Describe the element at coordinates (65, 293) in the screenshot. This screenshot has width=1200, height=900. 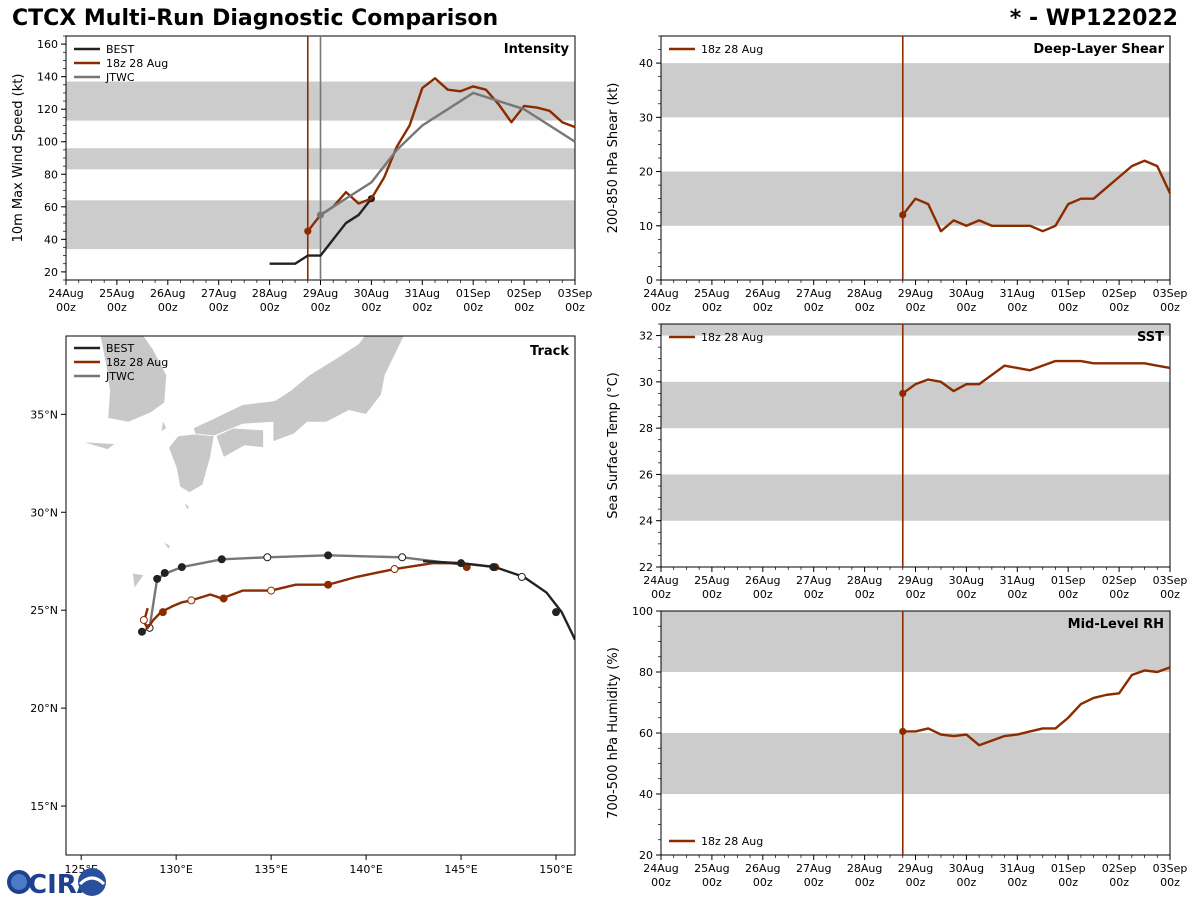
I see `intensity-xtick-label: 24Aug` at that location.